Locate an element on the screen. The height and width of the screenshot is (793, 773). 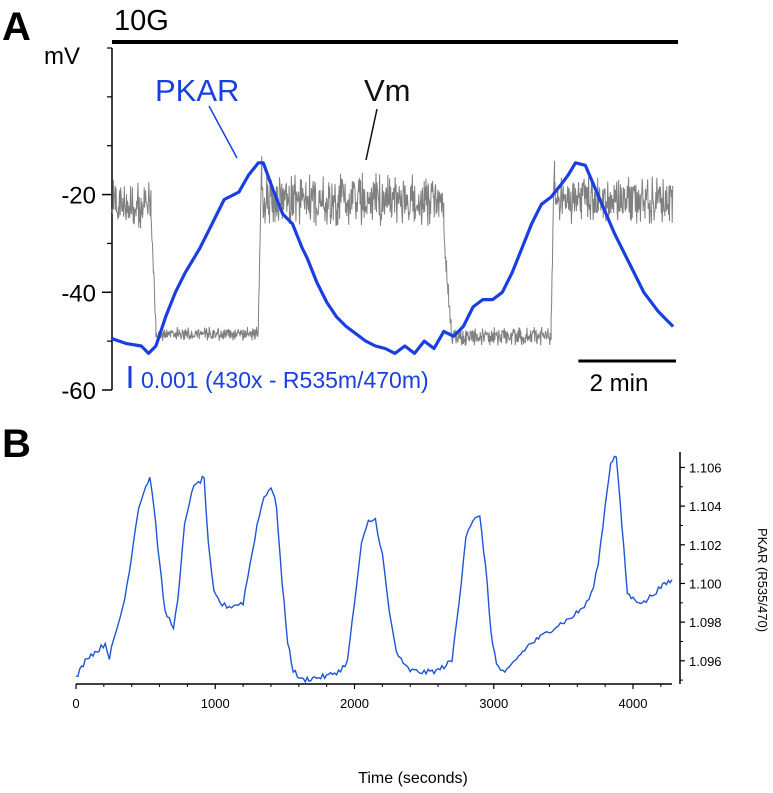
panel-b-y-tick-label: 1.096 is located at coordinates (705, 661).